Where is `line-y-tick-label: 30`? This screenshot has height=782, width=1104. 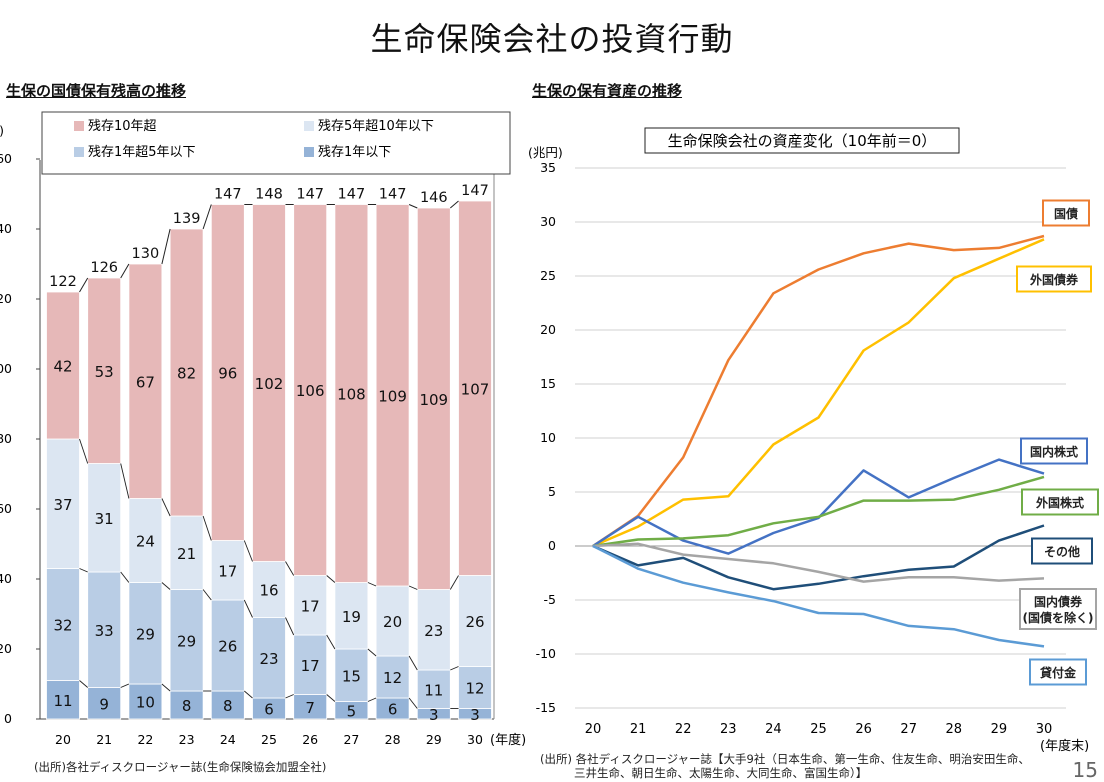 line-y-tick-label: 30 is located at coordinates (548, 221).